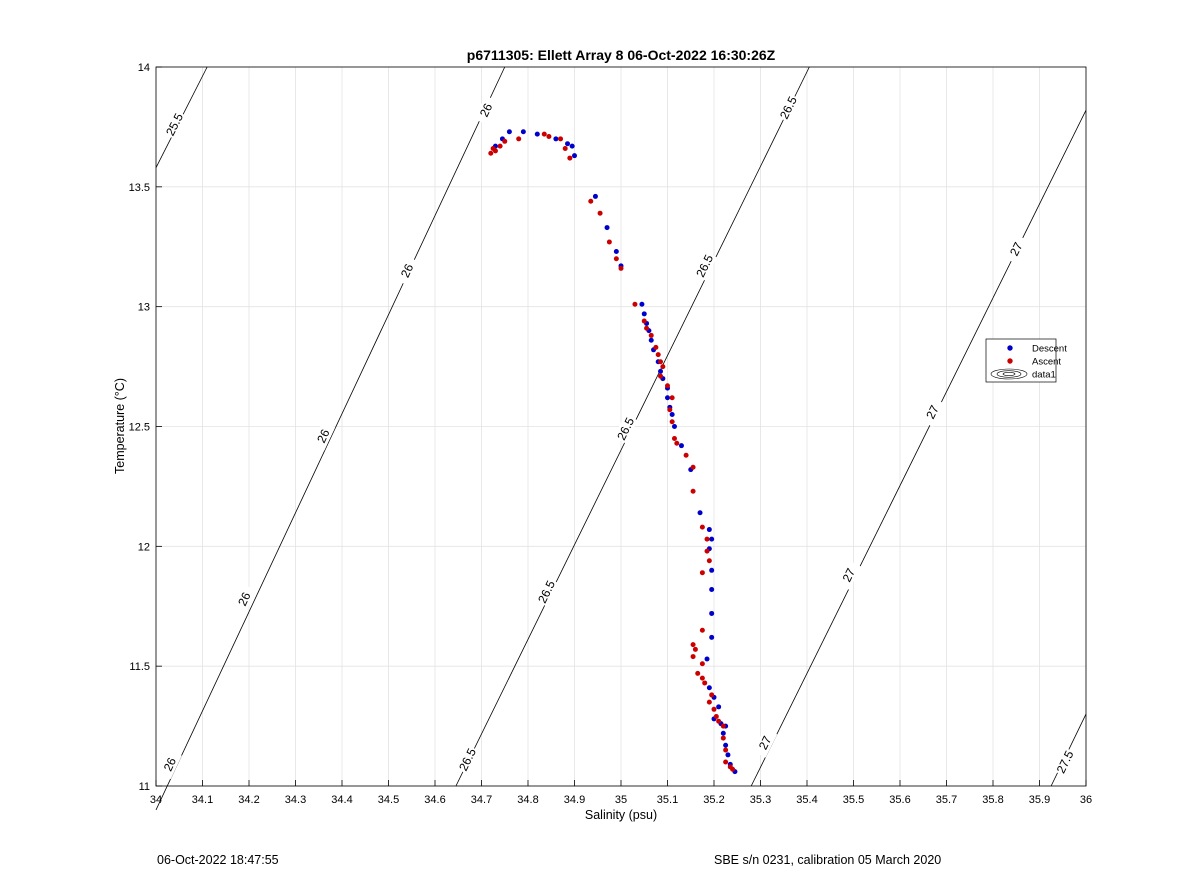 This screenshot has height=885, width=1200. What do you see at coordinates (992, 800) in the screenshot?
I see `x-tick-label: 35.8` at bounding box center [992, 800].